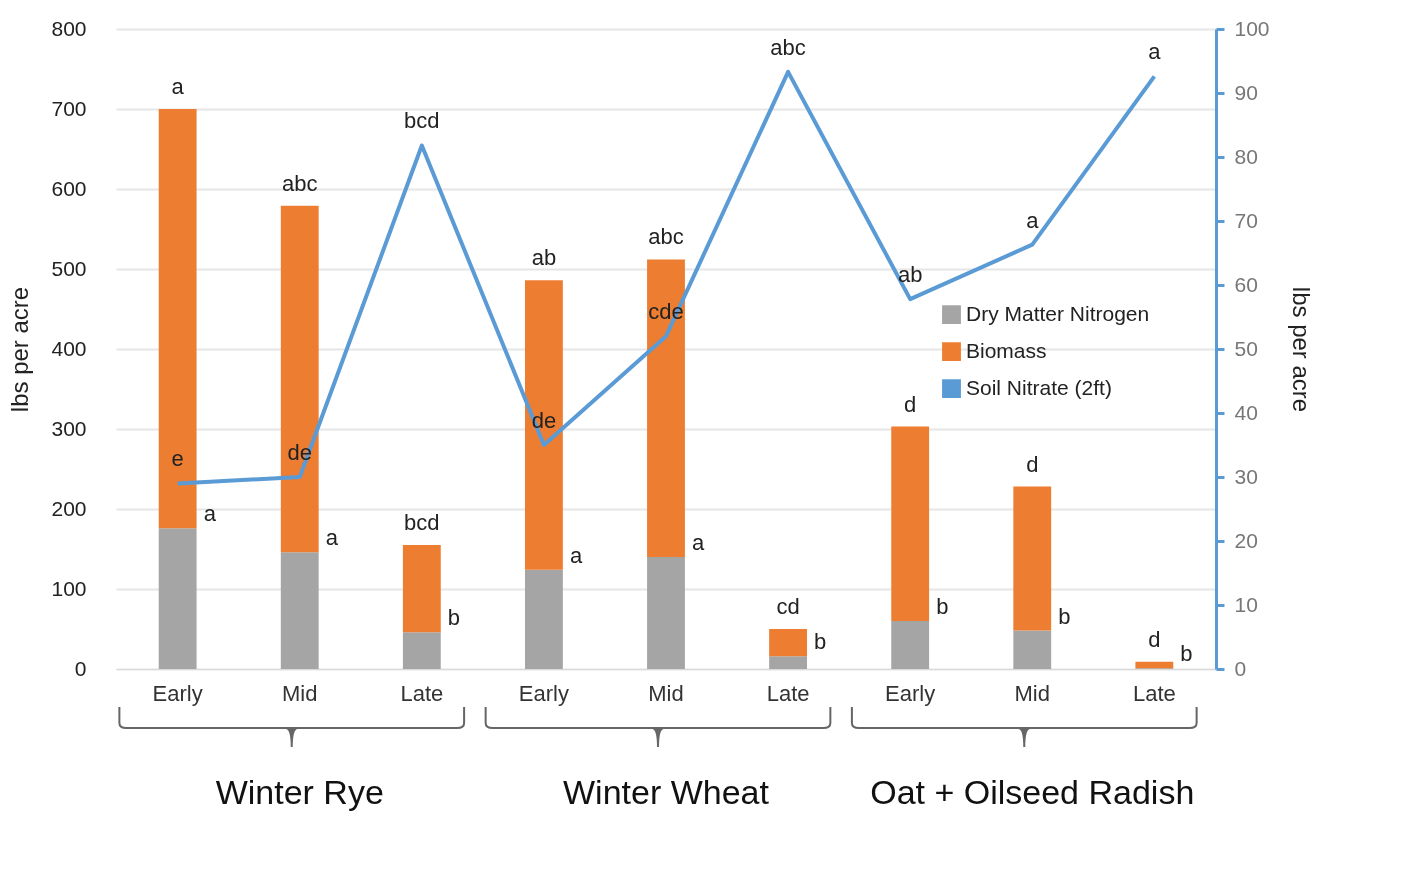  I want to click on y2-tick-label: 10, so click(1246, 604).